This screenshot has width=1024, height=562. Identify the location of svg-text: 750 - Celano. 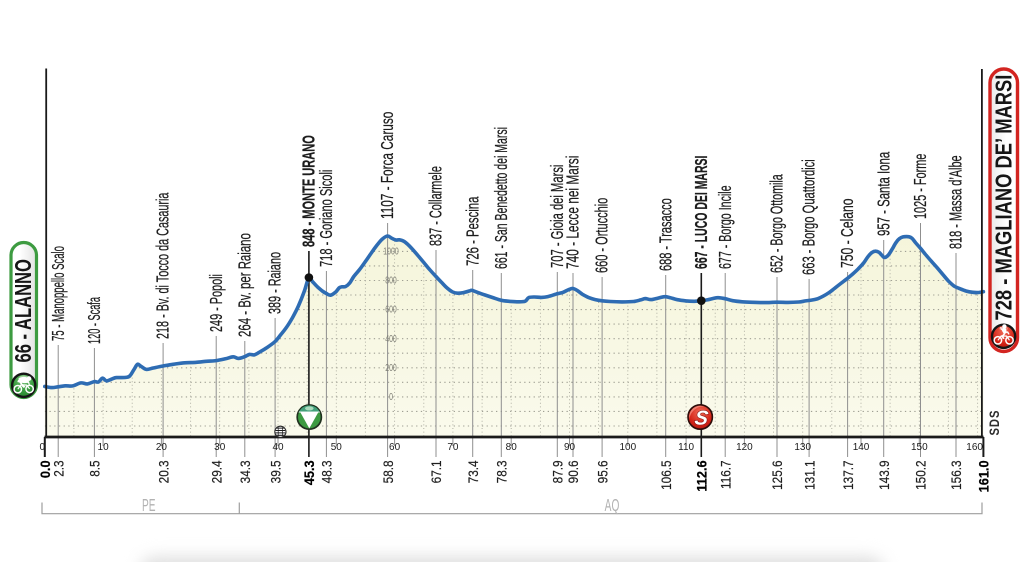
(848, 233).